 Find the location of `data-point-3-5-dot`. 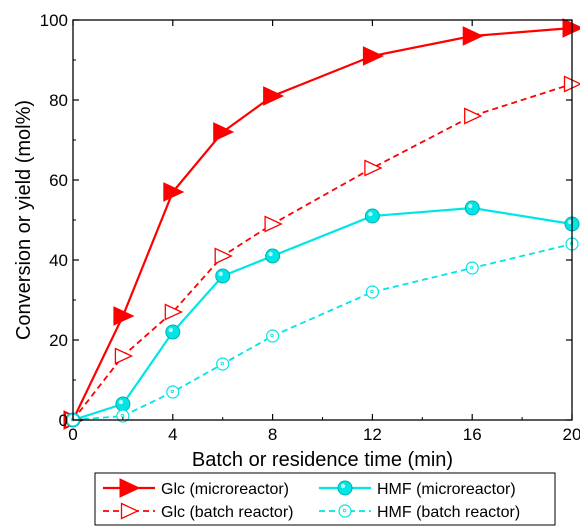

data-point-3-5-dot is located at coordinates (372, 291).